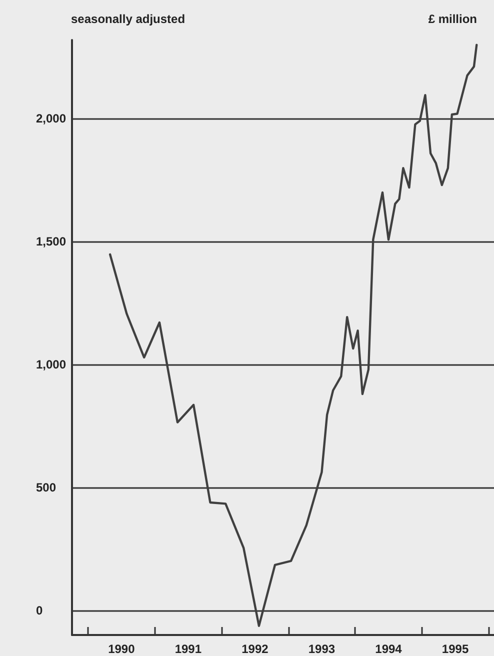 This screenshot has height=656, width=494. I want to click on y-tick-label: 1,500, so click(51, 241).